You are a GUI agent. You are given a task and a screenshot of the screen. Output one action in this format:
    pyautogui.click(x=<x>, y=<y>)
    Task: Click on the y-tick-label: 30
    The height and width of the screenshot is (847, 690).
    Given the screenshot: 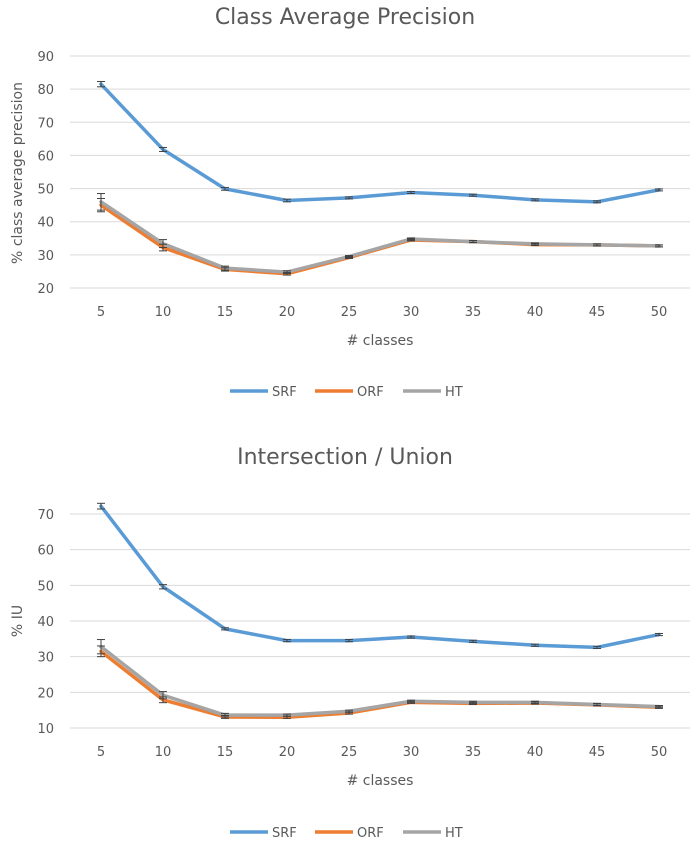 What is the action you would take?
    pyautogui.click(x=45, y=256)
    